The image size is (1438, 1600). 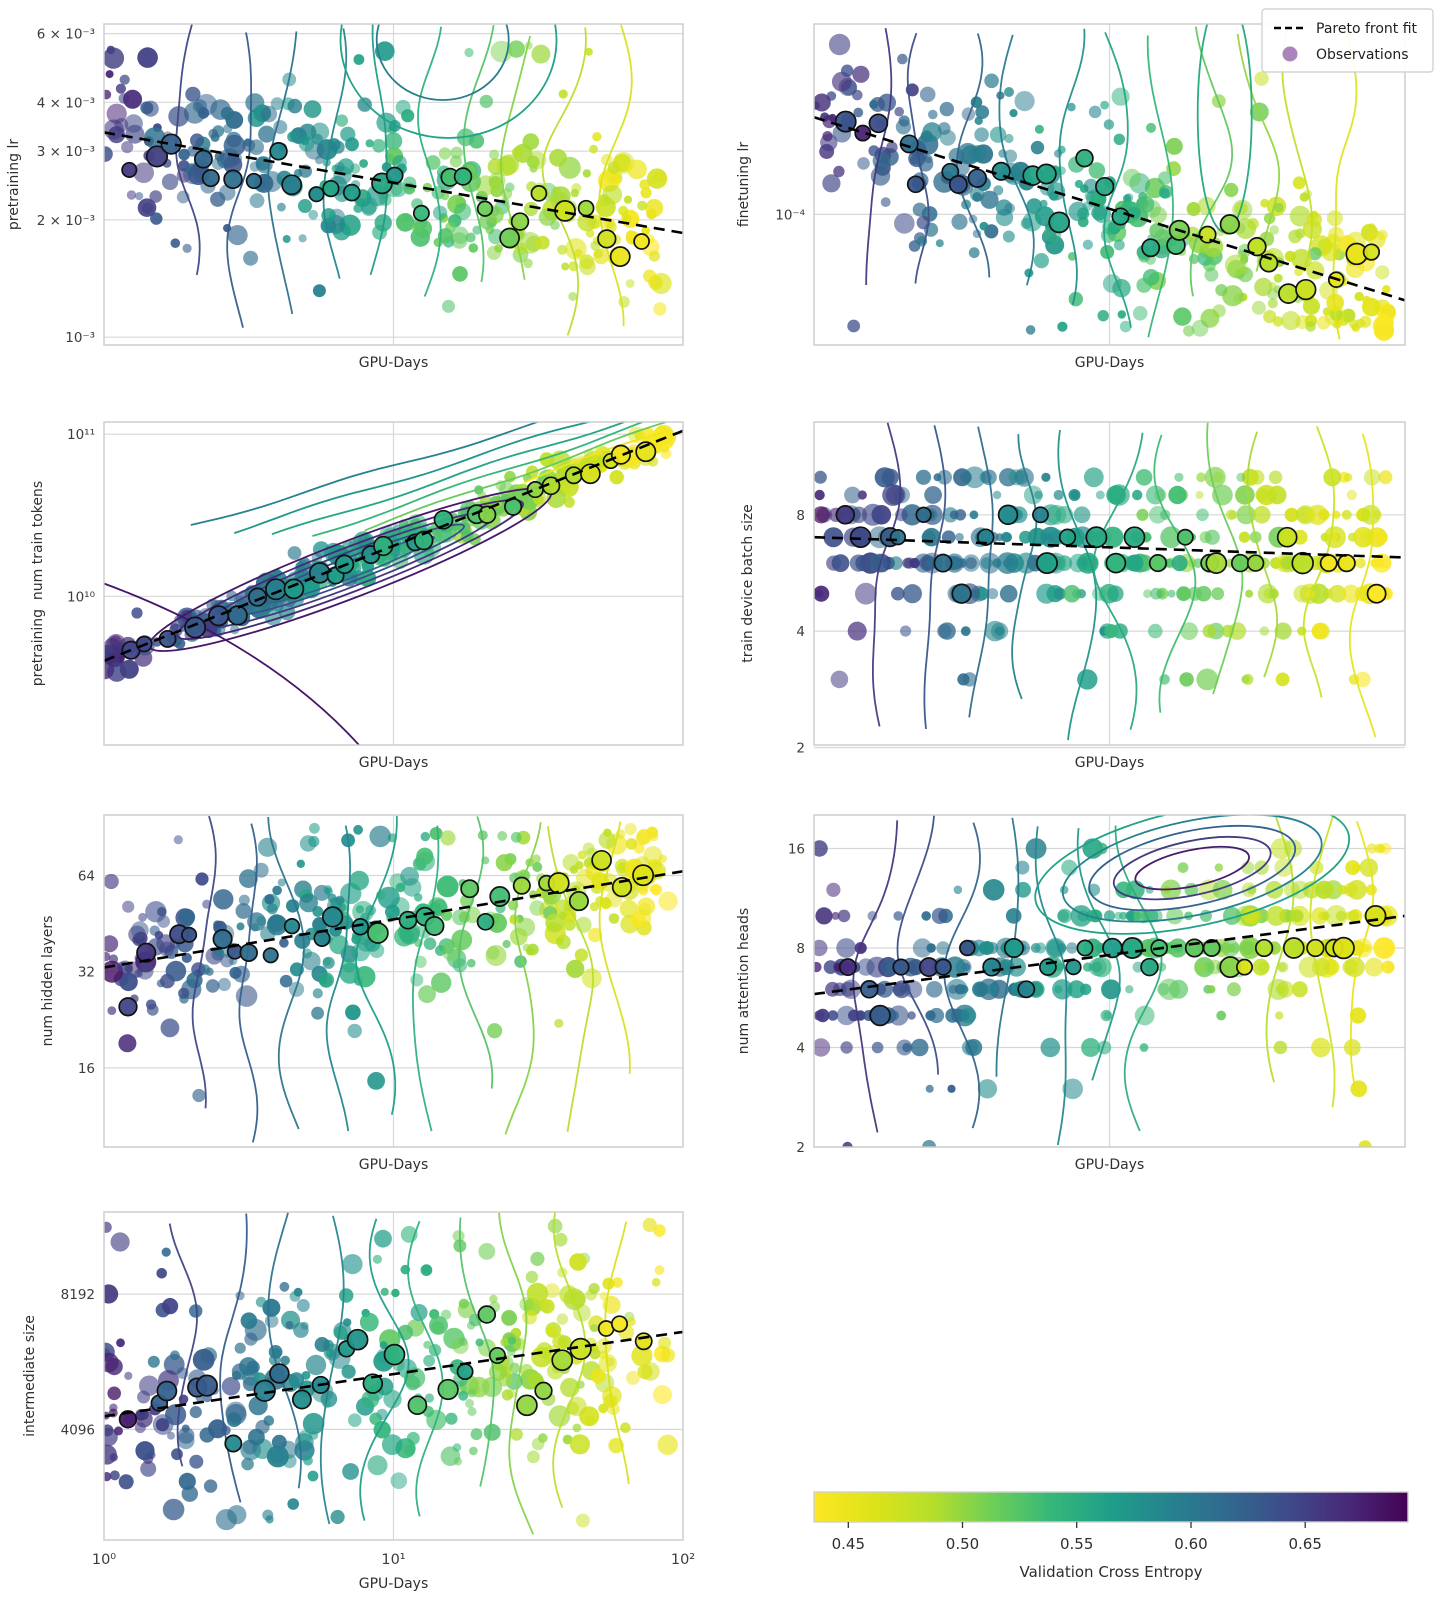 What do you see at coordinates (393, 919) in the screenshot?
I see `pareto-front-line` at bounding box center [393, 919].